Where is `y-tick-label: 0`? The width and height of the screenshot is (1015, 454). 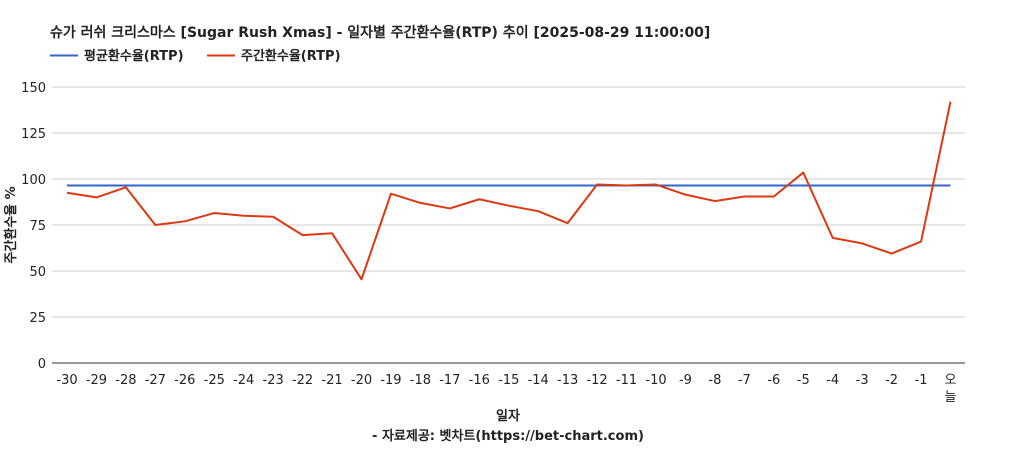
y-tick-label: 0 is located at coordinates (42, 364).